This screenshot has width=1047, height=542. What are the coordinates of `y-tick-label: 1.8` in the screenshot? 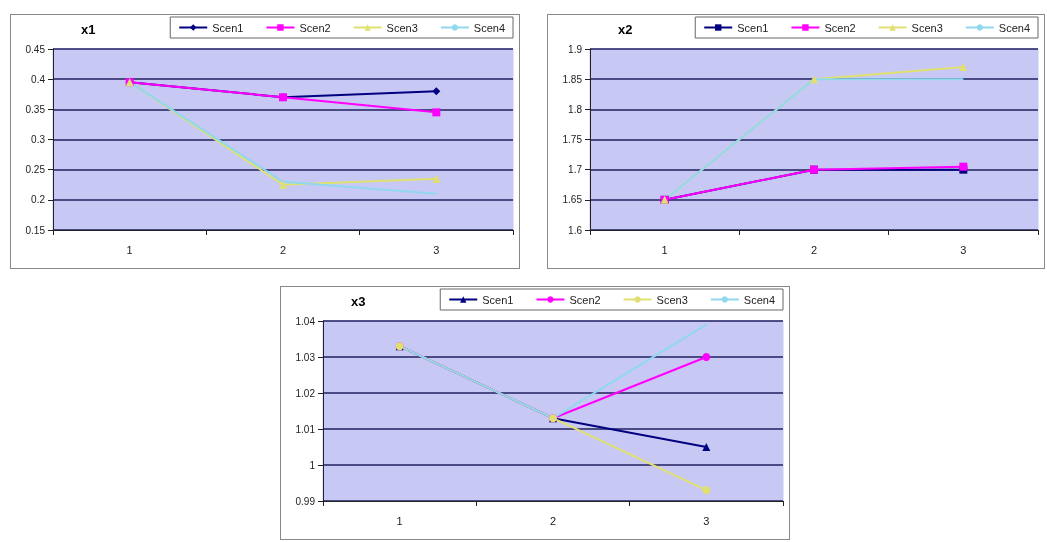 It's located at (575, 109).